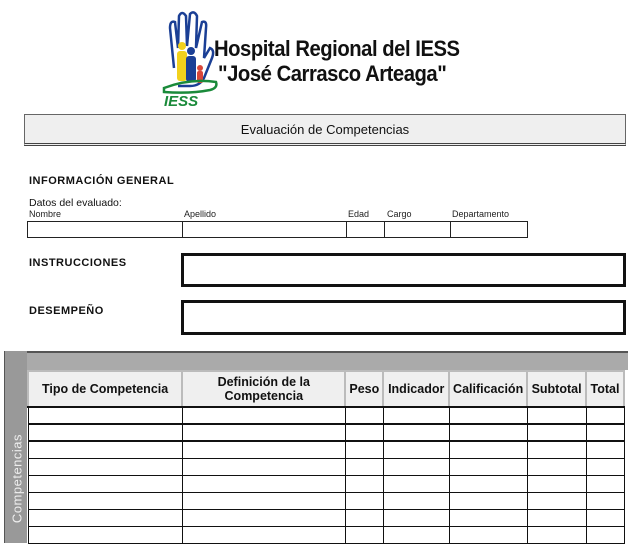 Image resolution: width=628 pixels, height=549 pixels. I want to click on hospital-logo: IESS, so click(190, 59).